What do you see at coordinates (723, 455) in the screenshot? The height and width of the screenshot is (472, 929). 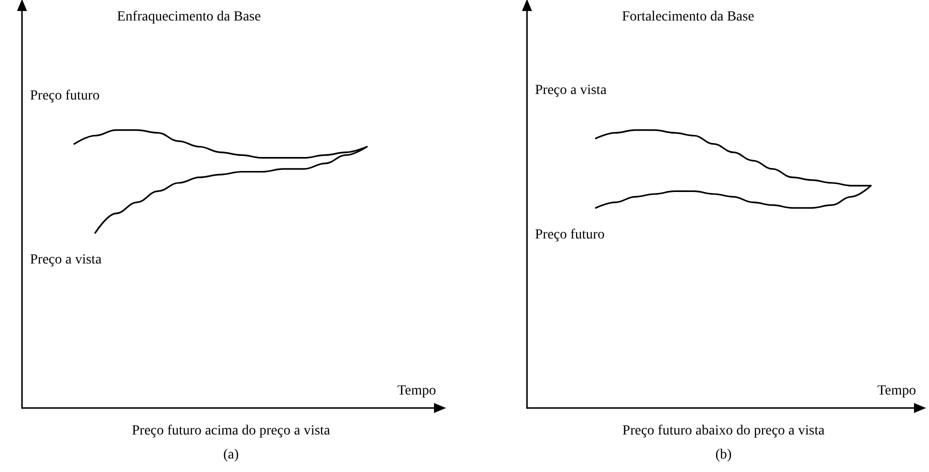 I see `text: (b)` at bounding box center [723, 455].